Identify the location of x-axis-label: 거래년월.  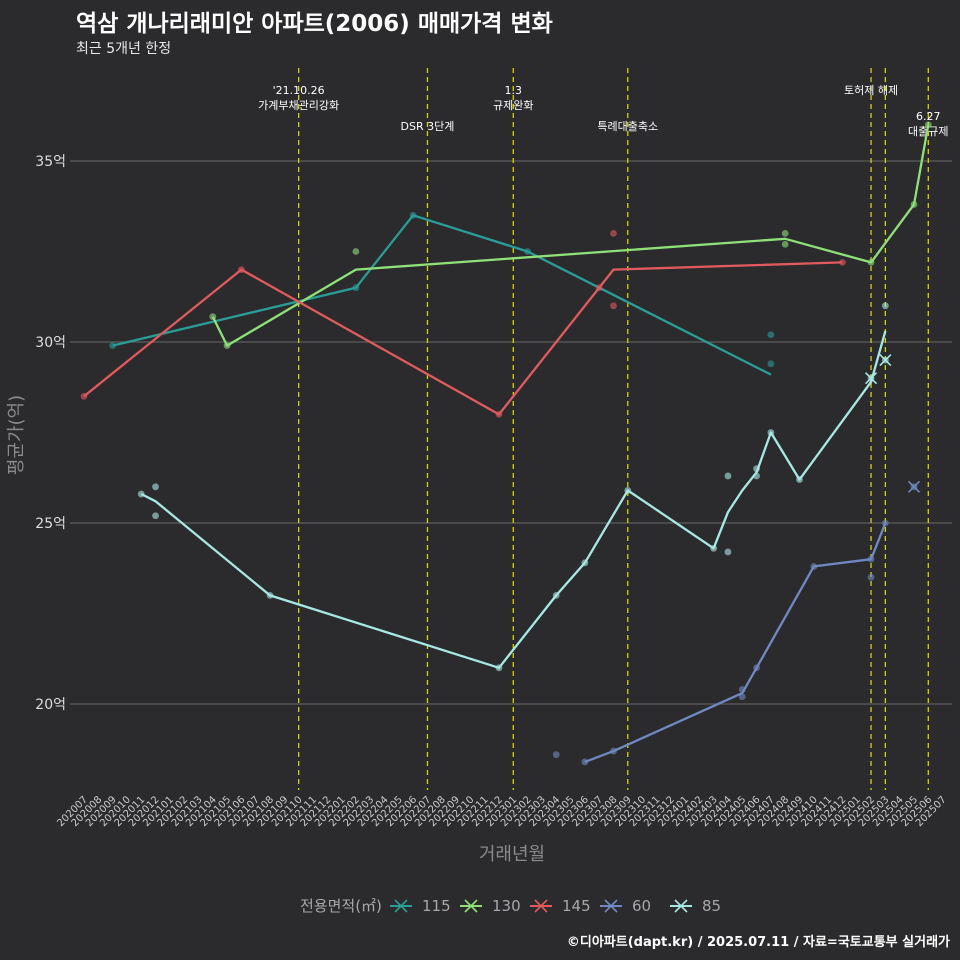
(512, 854).